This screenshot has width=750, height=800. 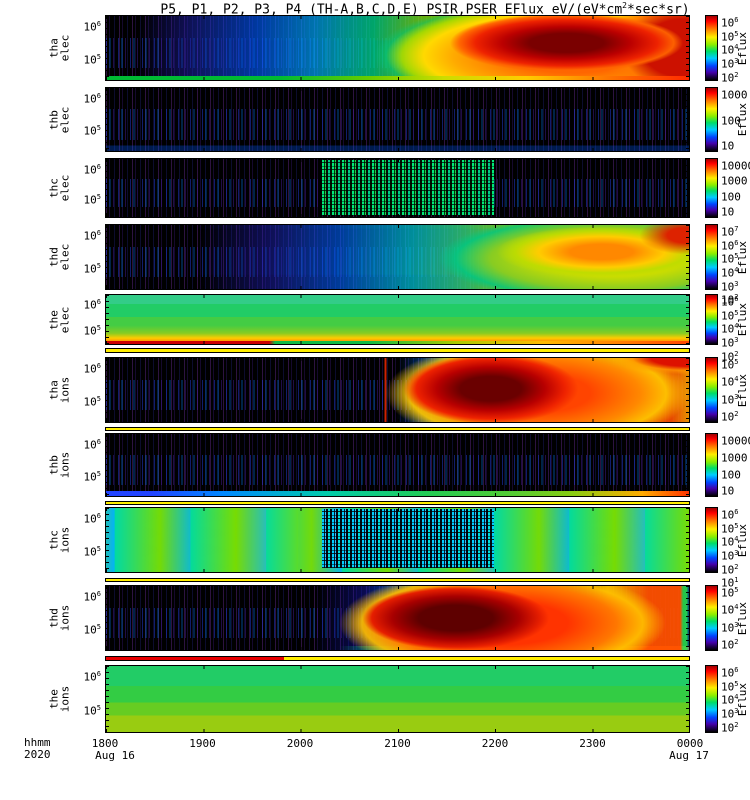 I want to click on y-axis-ticks-the-elec: 106 105, so click(x=86, y=319).